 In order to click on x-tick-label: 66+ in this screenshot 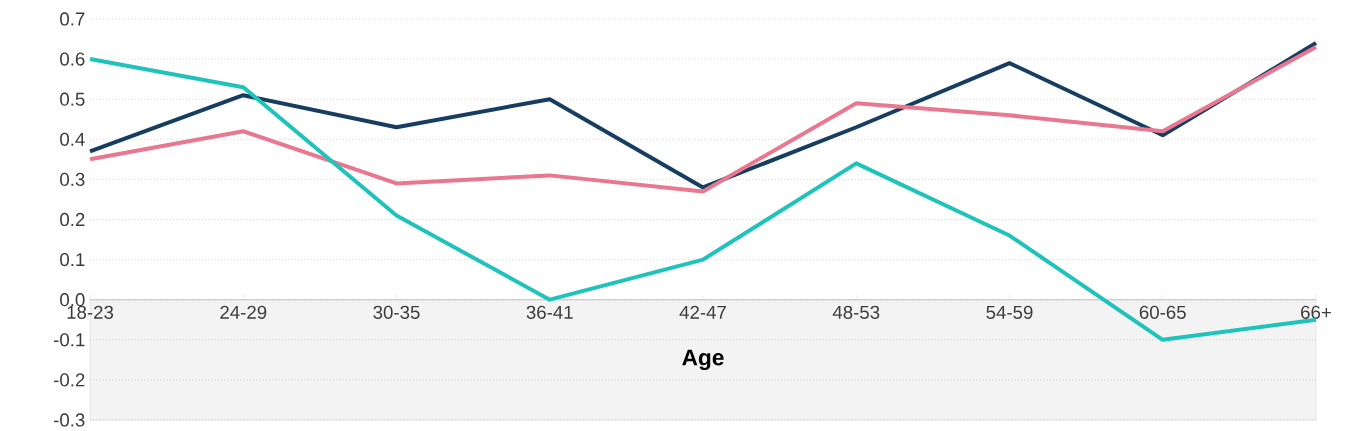, I will do `click(1316, 312)`.